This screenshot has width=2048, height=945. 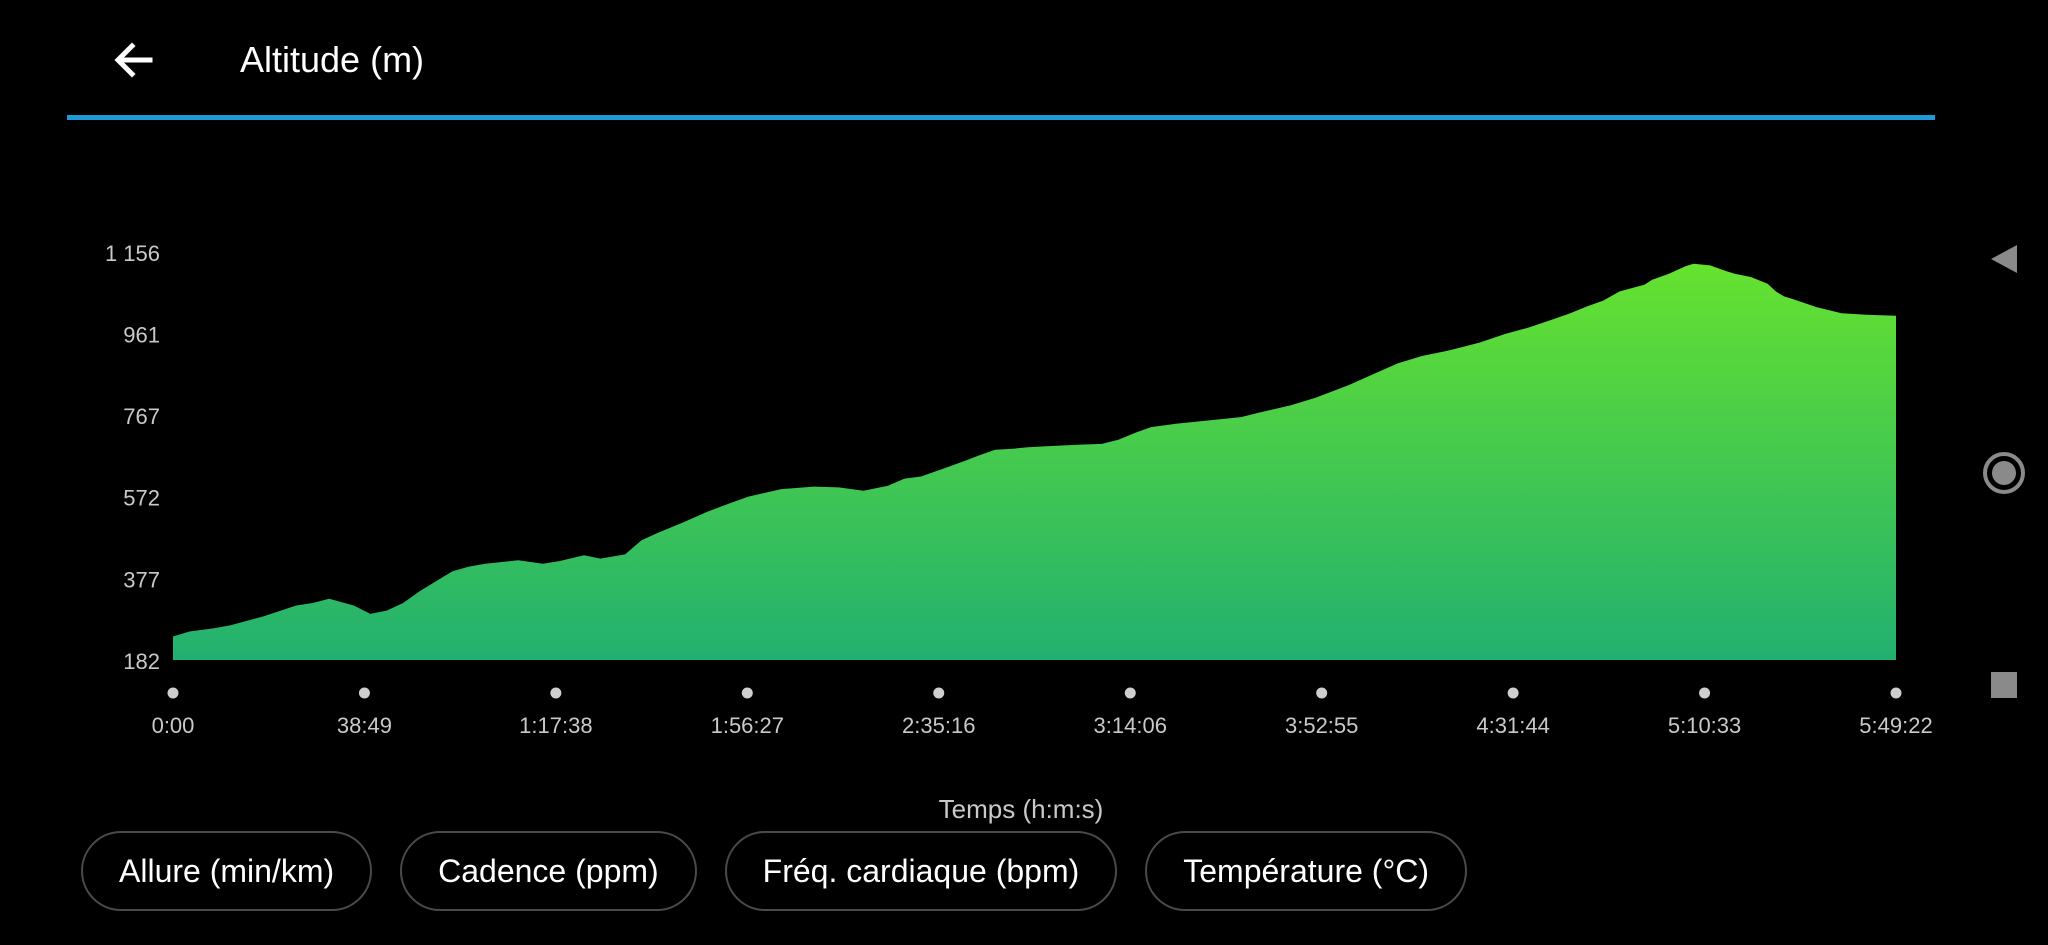 What do you see at coordinates (141, 579) in the screenshot?
I see `y-tick-label: 377` at bounding box center [141, 579].